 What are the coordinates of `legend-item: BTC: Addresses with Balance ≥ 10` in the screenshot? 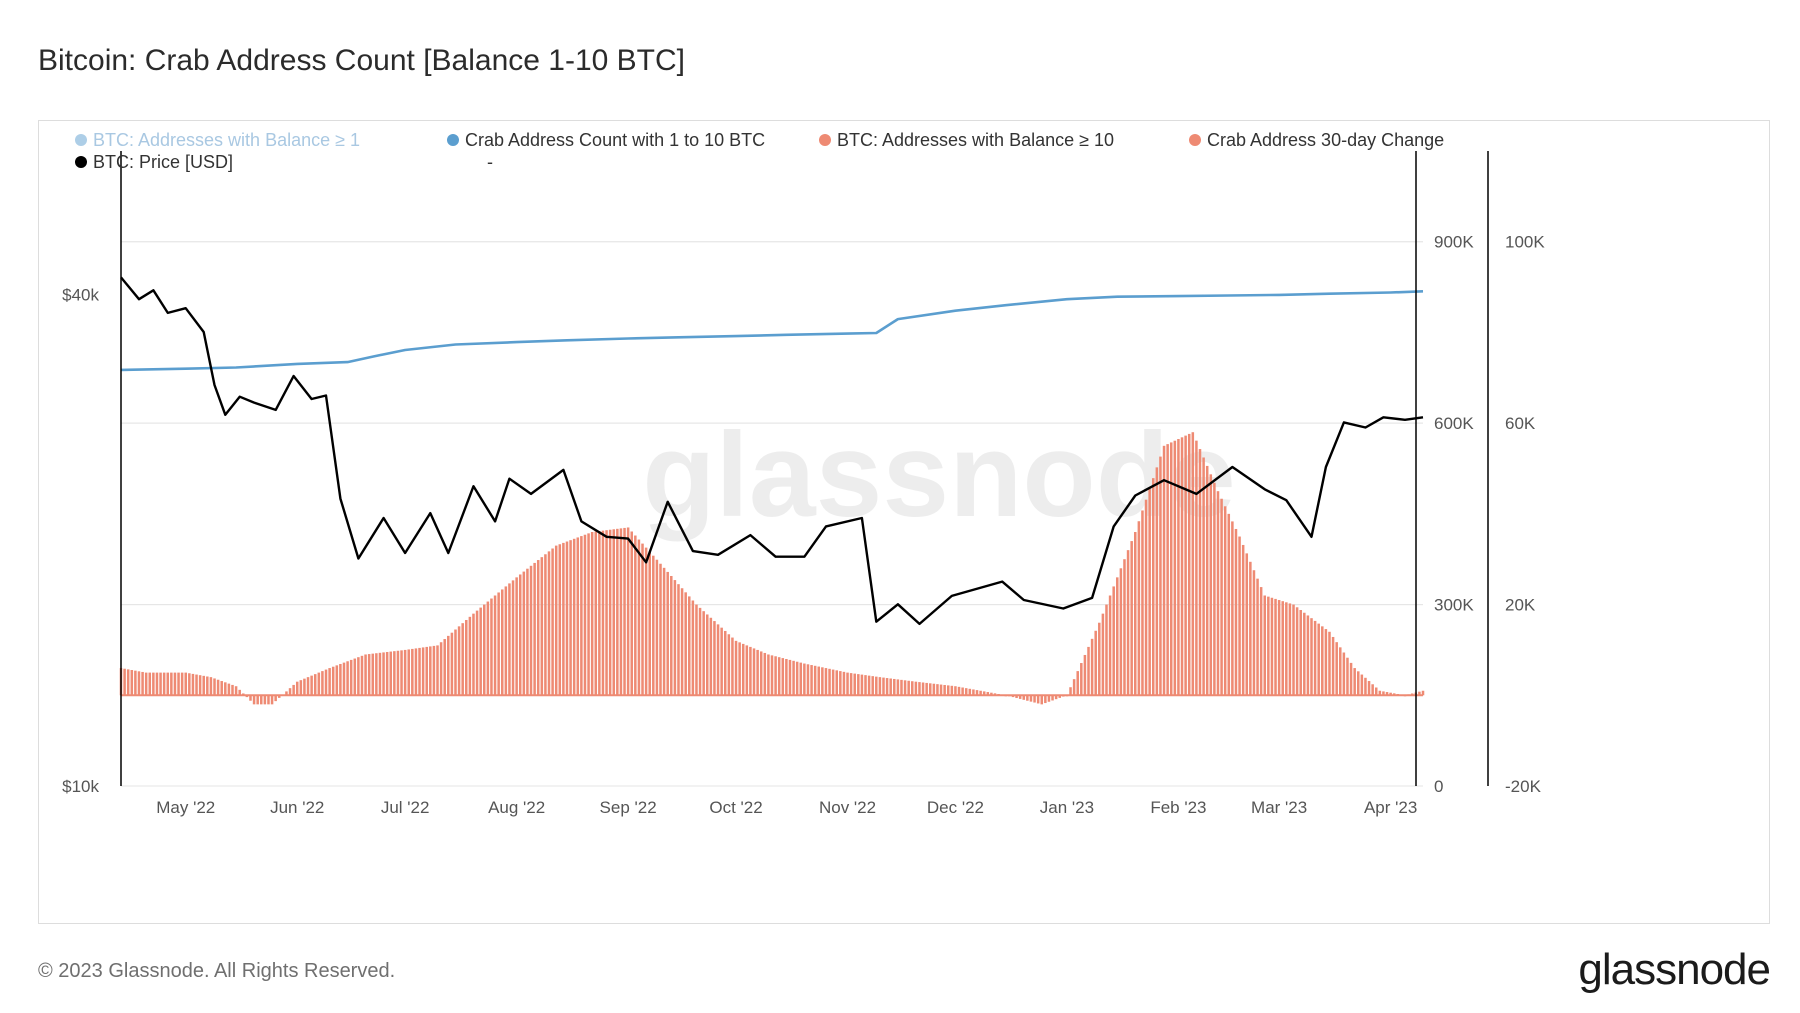 It's located at (975, 140).